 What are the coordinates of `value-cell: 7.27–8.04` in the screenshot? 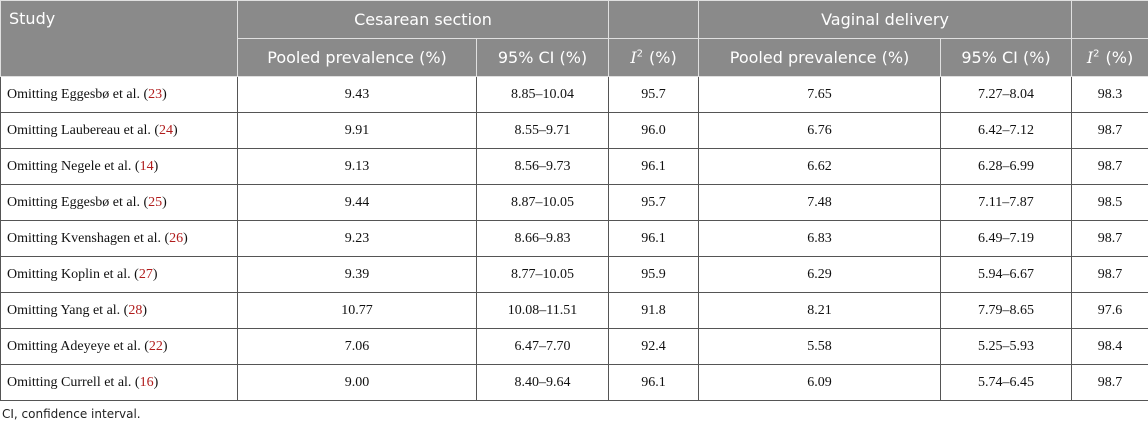 It's located at (1006, 94).